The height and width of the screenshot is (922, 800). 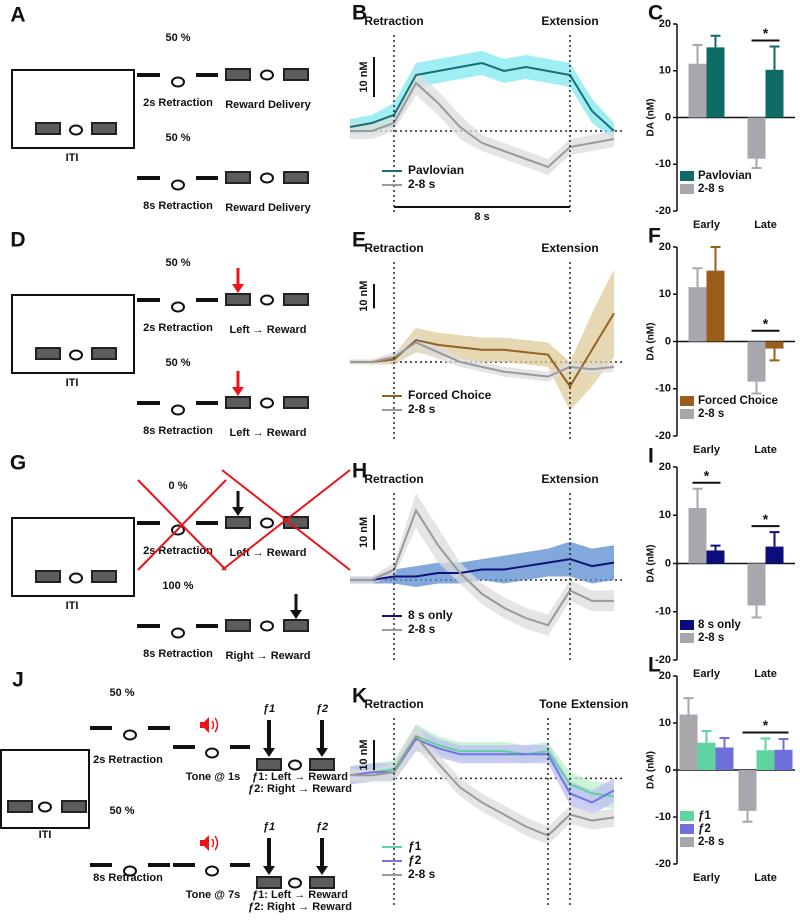 I want to click on legend-label: ƒ1, so click(x=704, y=816).